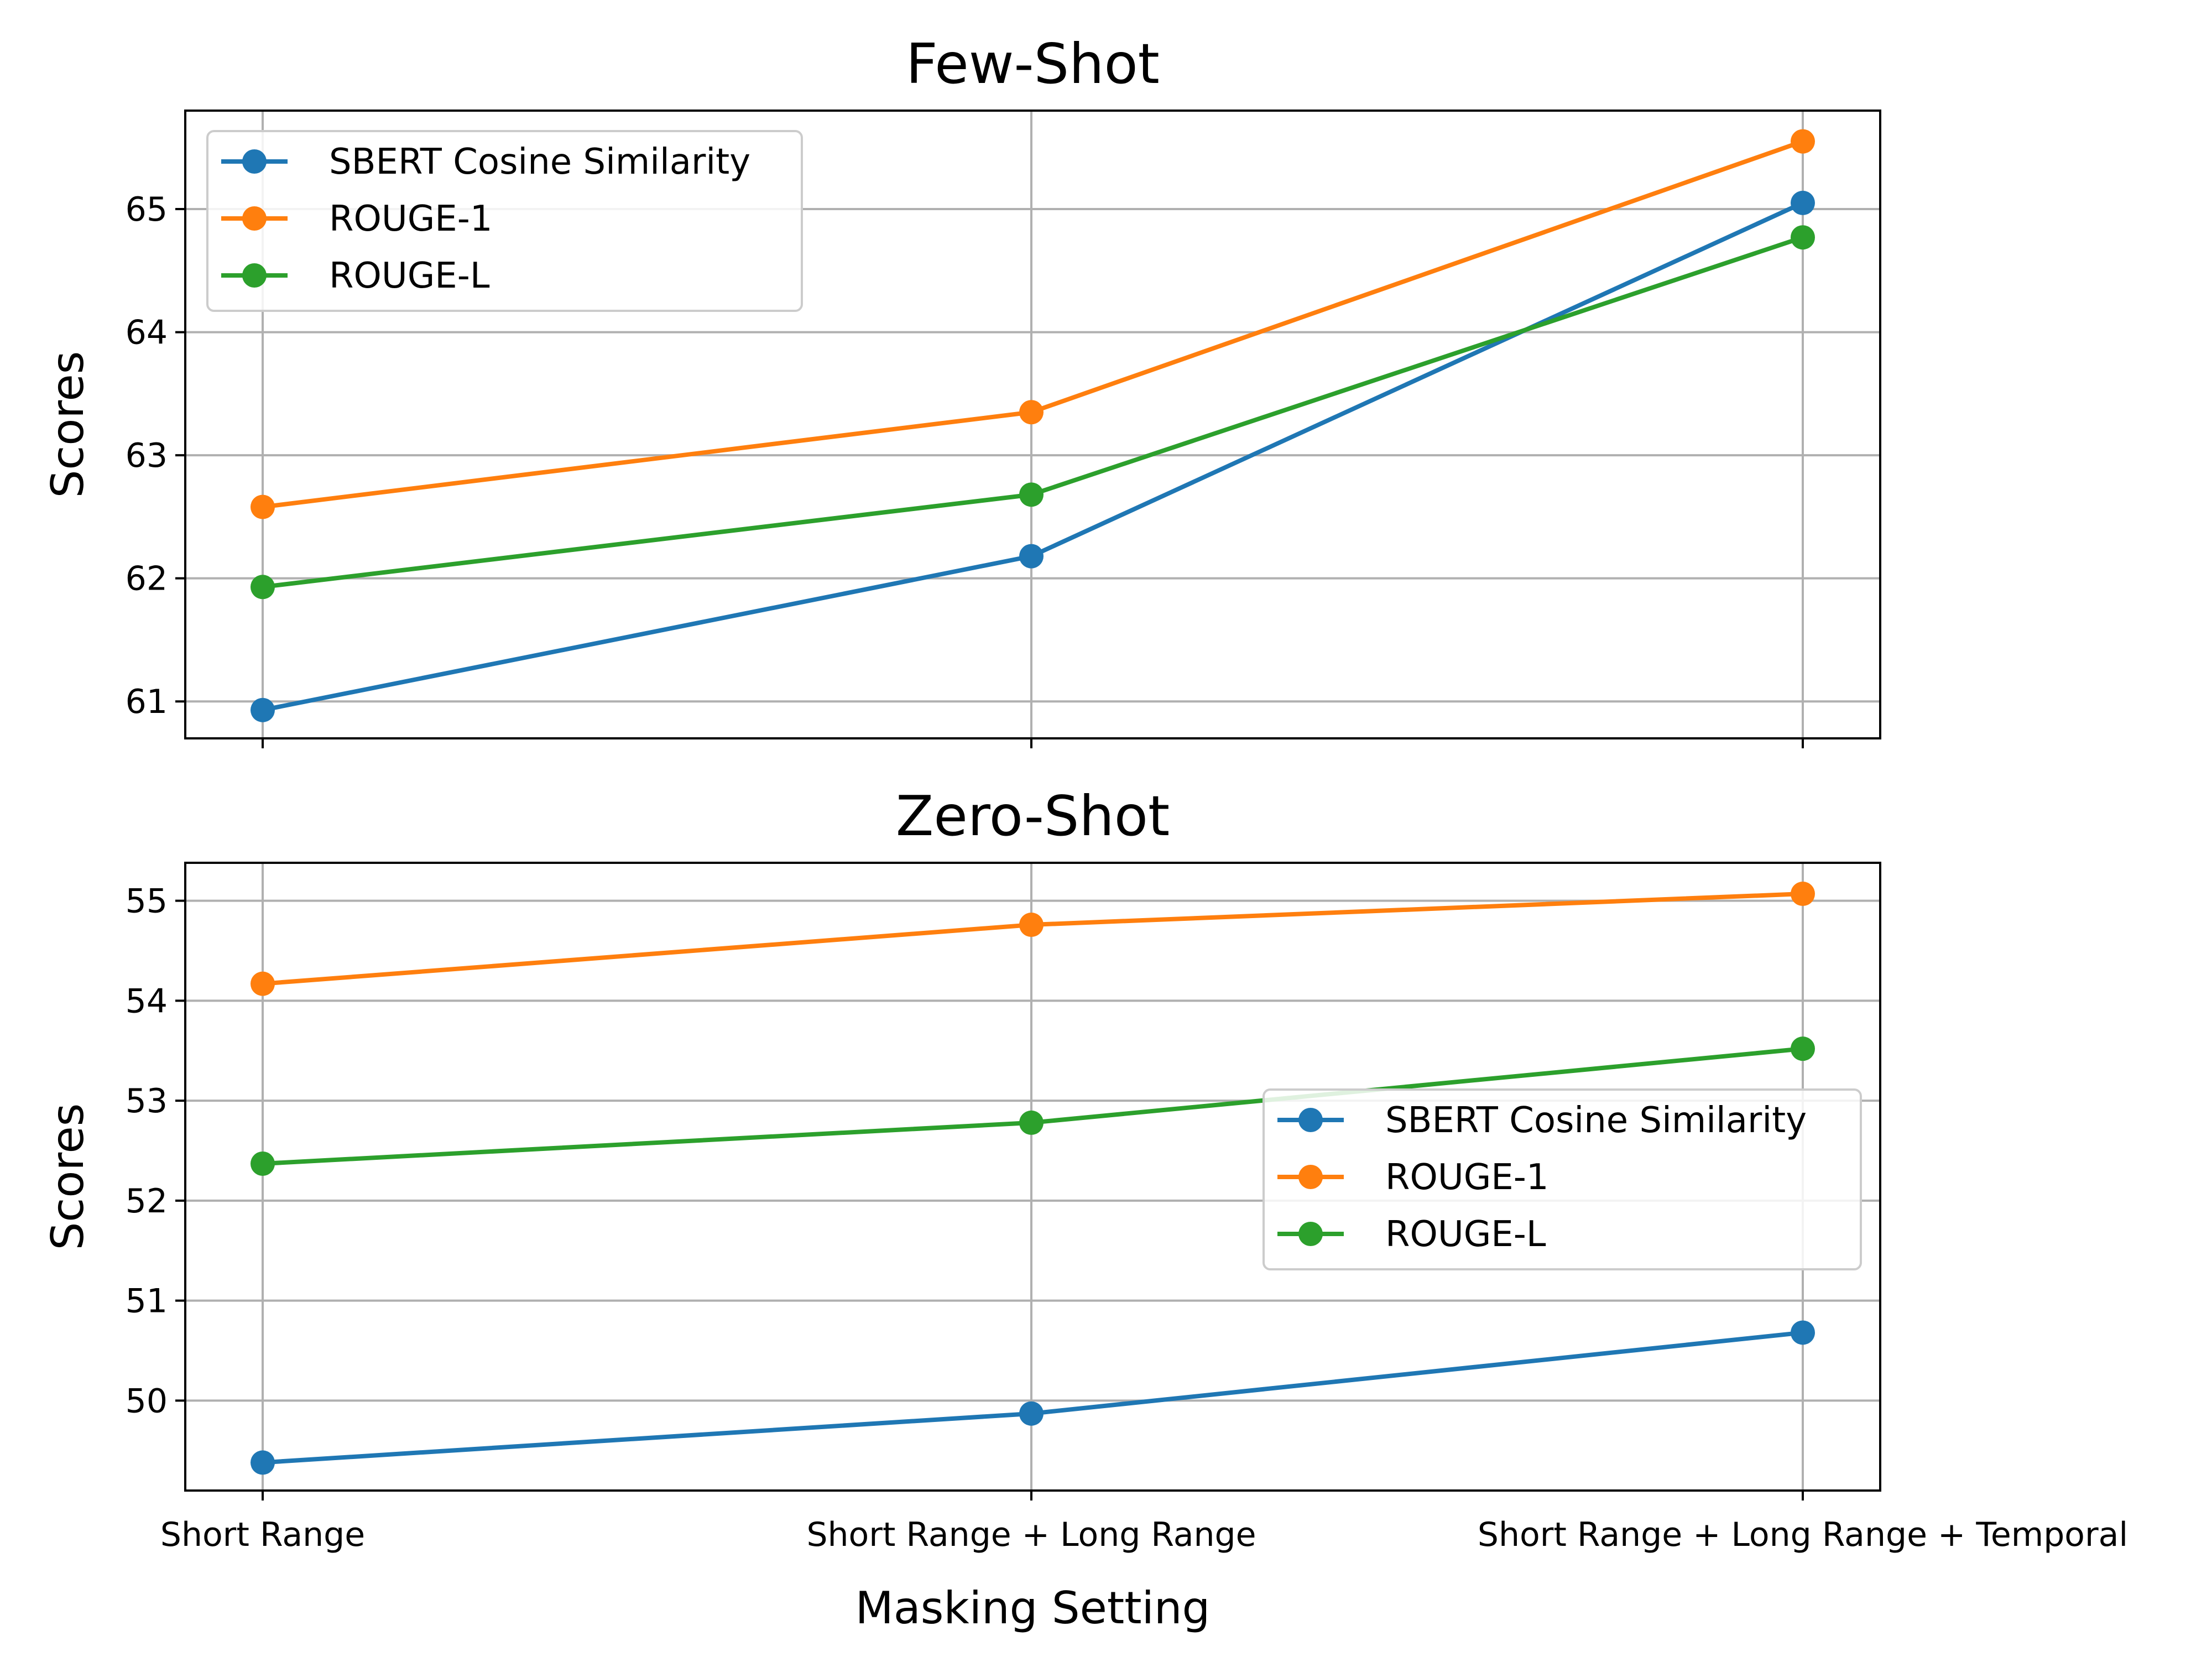 This screenshot has height=1662, width=2212. What do you see at coordinates (147, 1101) in the screenshot?
I see `y-tick-label: 53` at bounding box center [147, 1101].